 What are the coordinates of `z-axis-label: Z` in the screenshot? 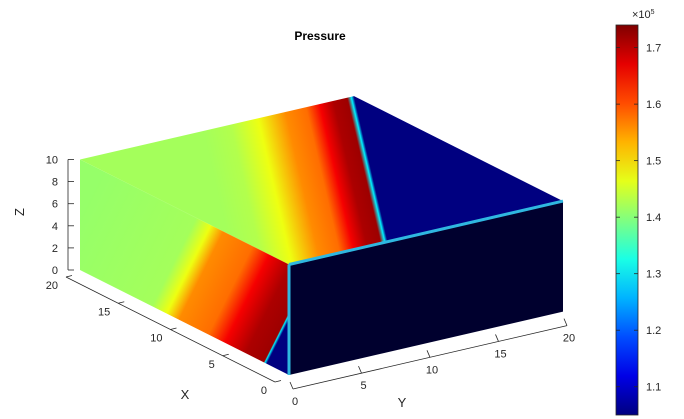 It's located at (19, 212).